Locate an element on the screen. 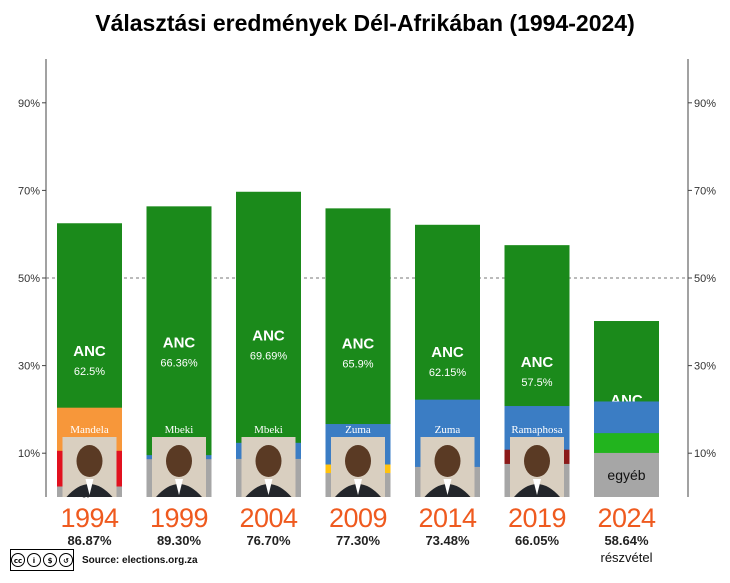 The width and height of the screenshot is (730, 583). y-tick-label-left: 90% is located at coordinates (29, 104).